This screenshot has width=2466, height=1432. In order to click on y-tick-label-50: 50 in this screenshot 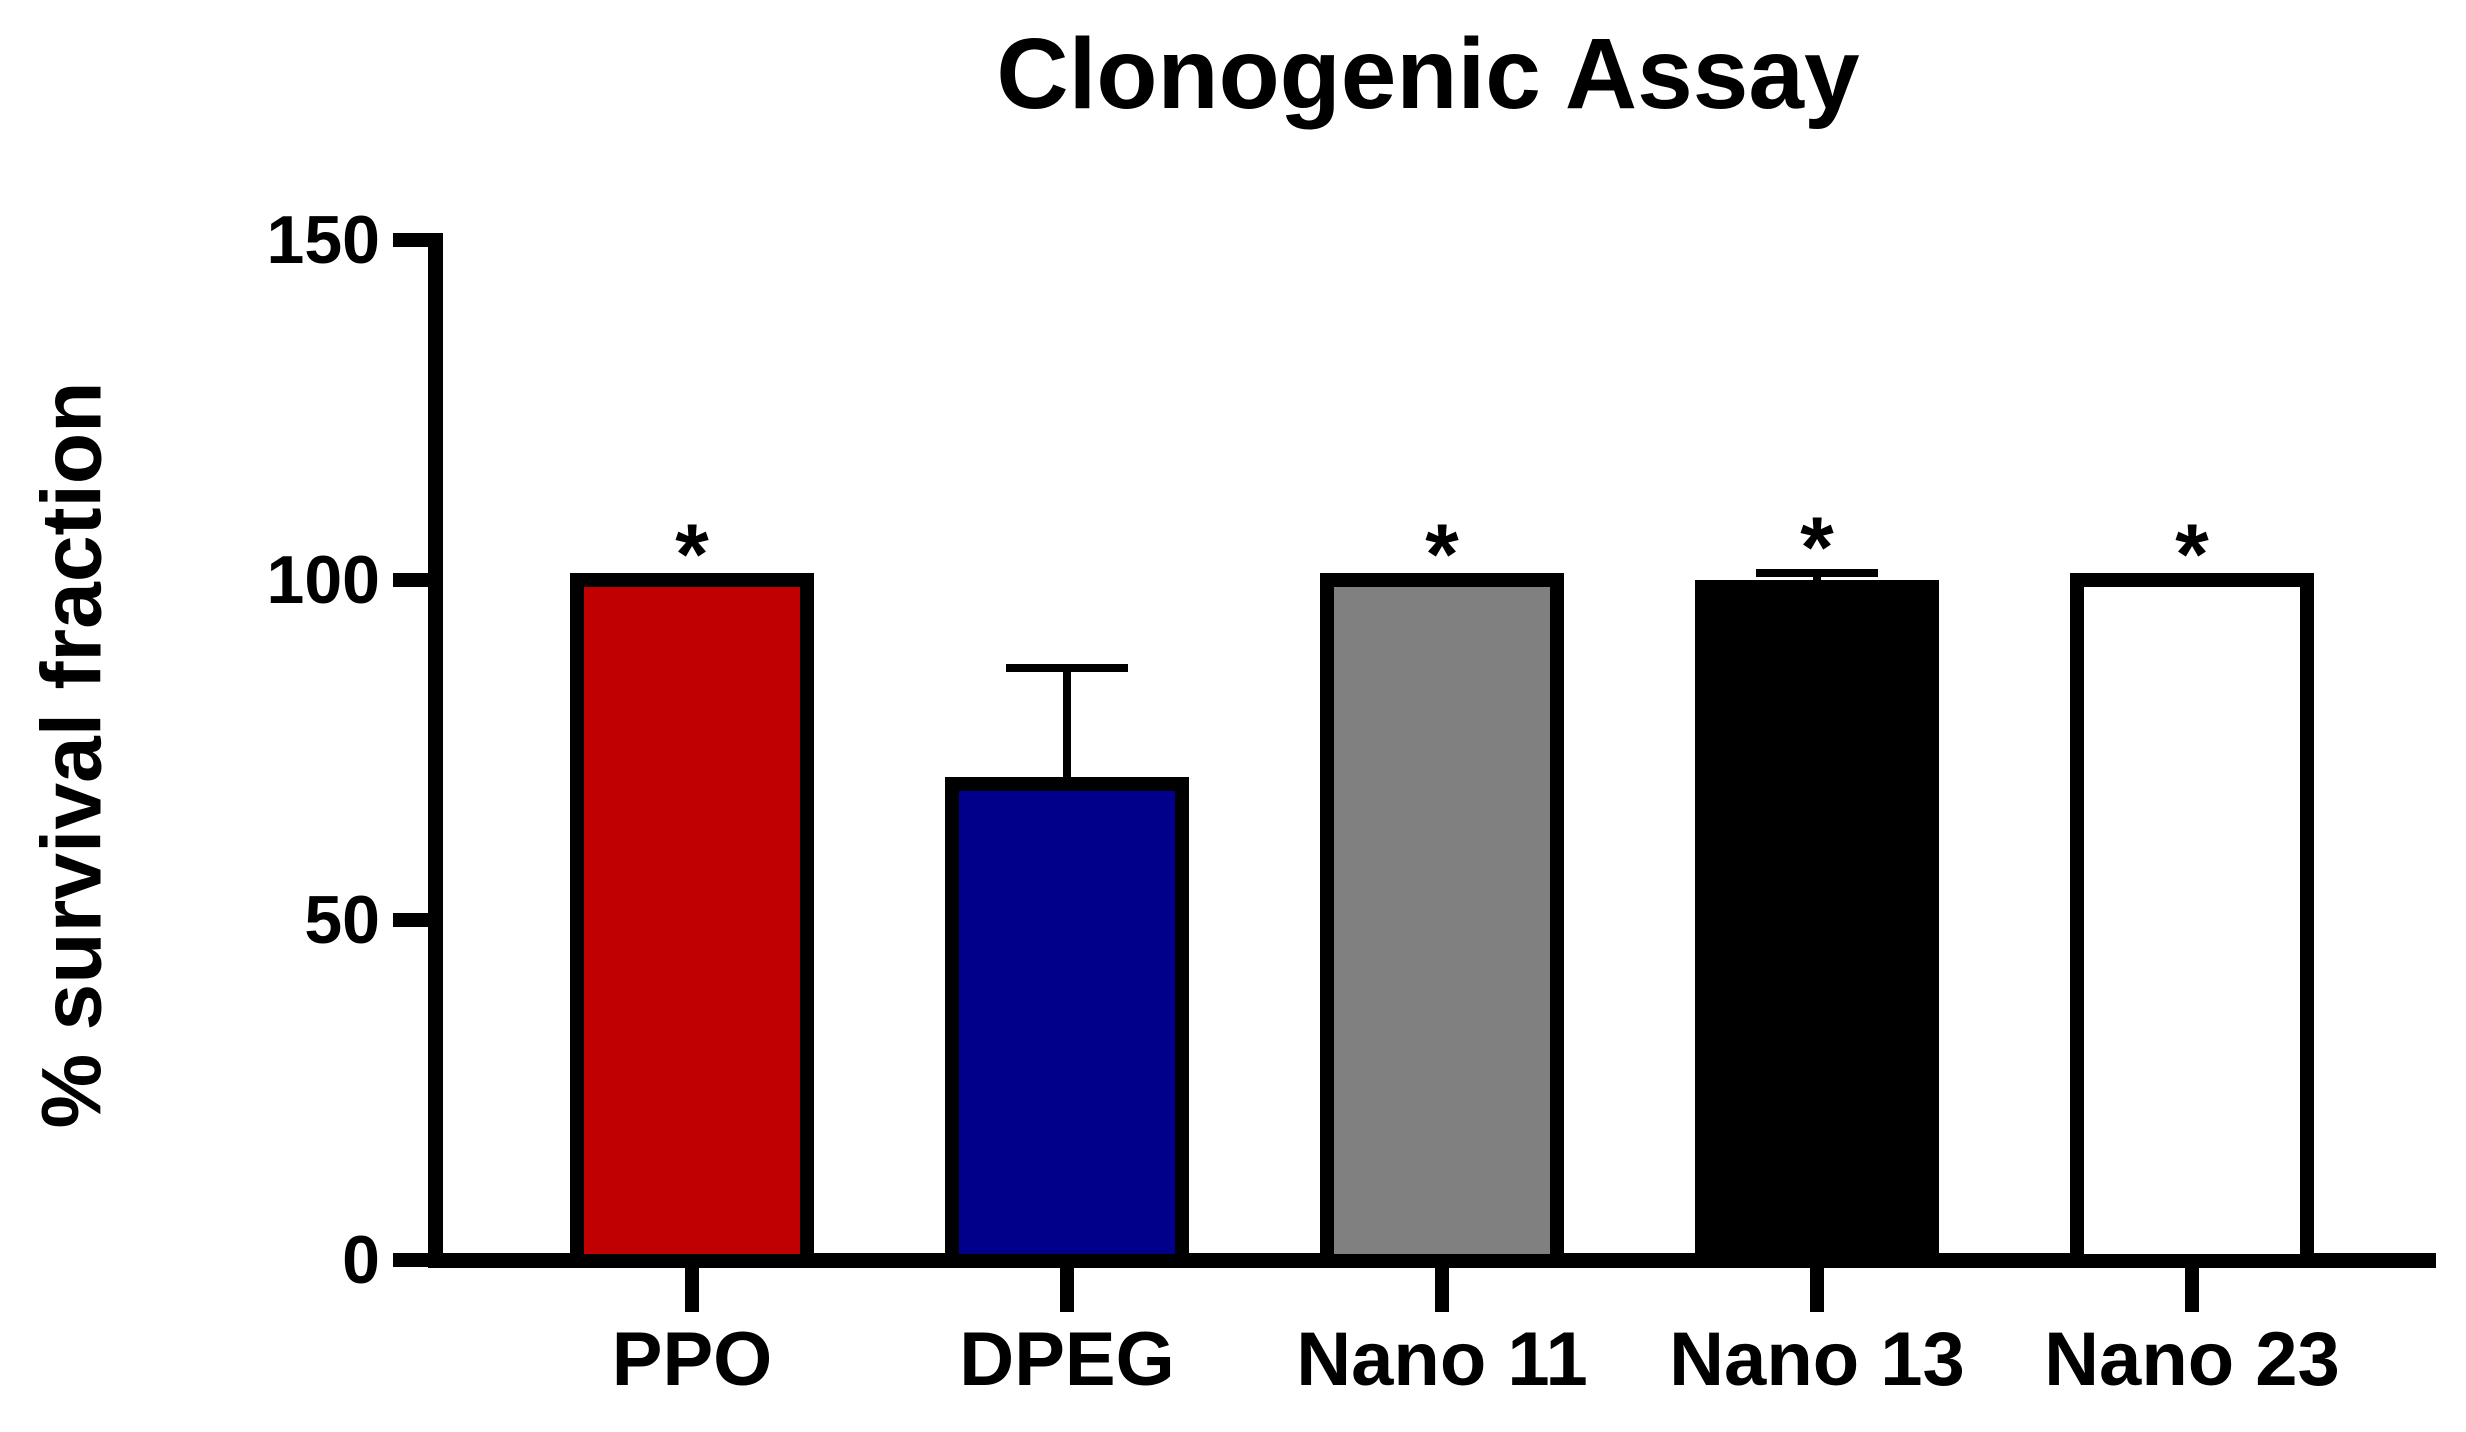, I will do `click(342, 920)`.